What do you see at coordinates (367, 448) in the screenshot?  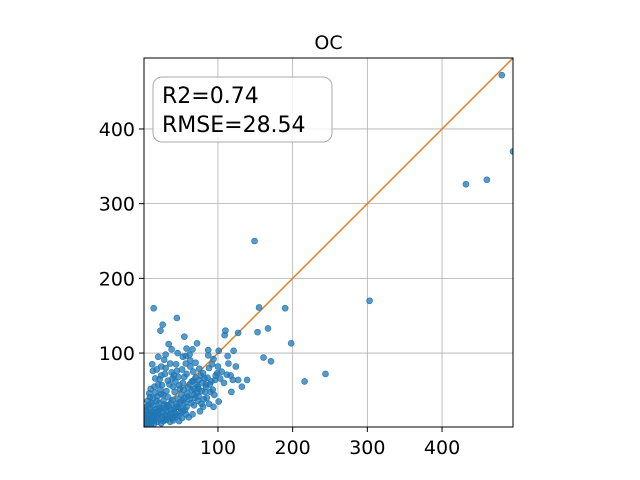 I see `x-tick-label: 300` at bounding box center [367, 448].